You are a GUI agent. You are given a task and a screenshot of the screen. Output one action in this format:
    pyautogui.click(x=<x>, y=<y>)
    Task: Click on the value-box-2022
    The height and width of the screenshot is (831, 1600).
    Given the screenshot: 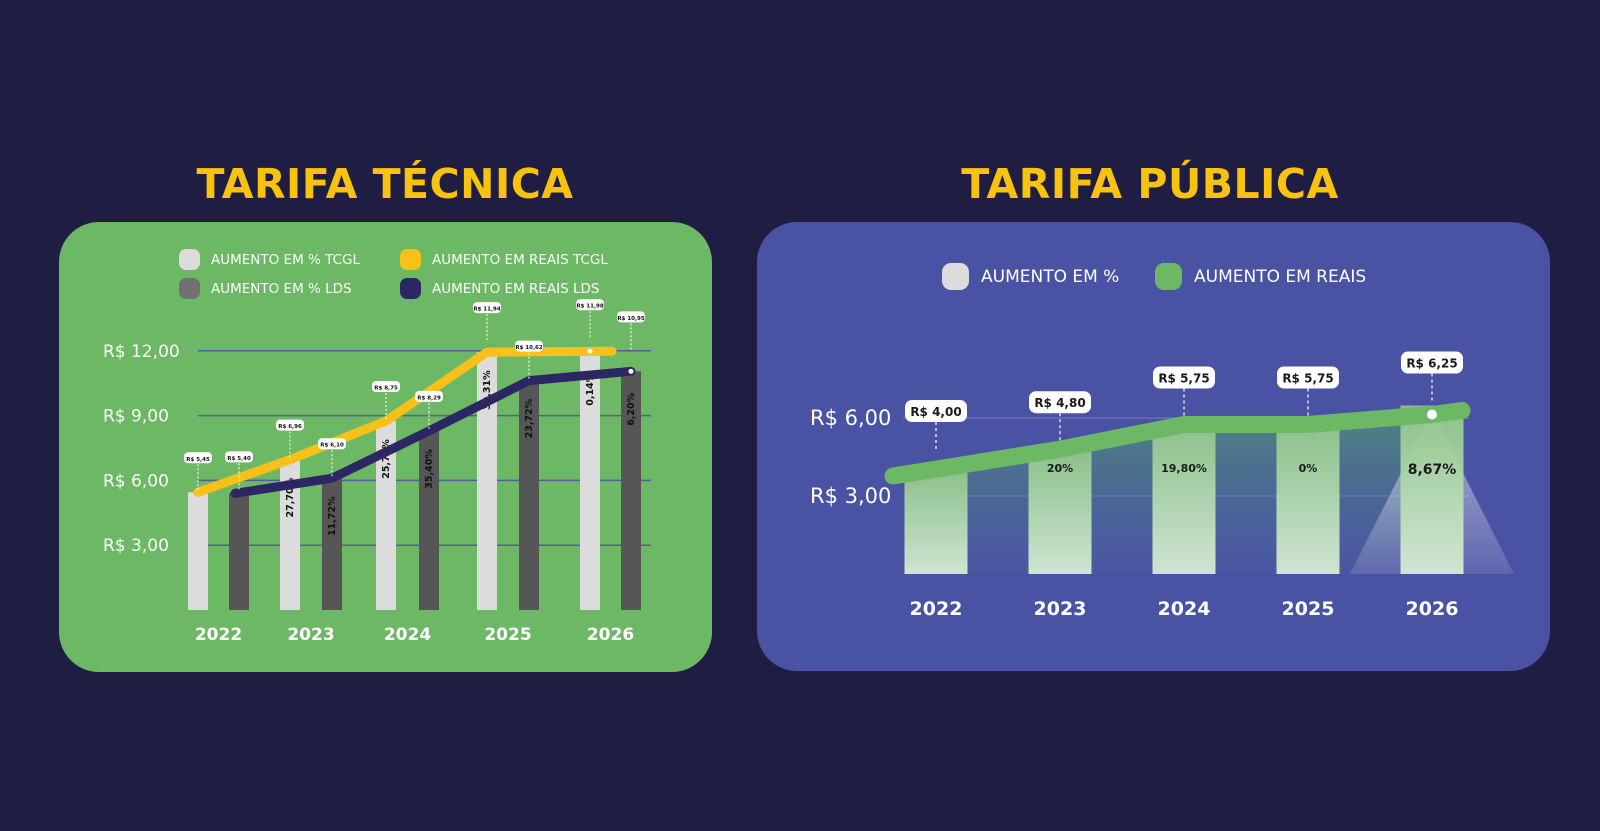 What is the action you would take?
    pyautogui.click(x=936, y=411)
    